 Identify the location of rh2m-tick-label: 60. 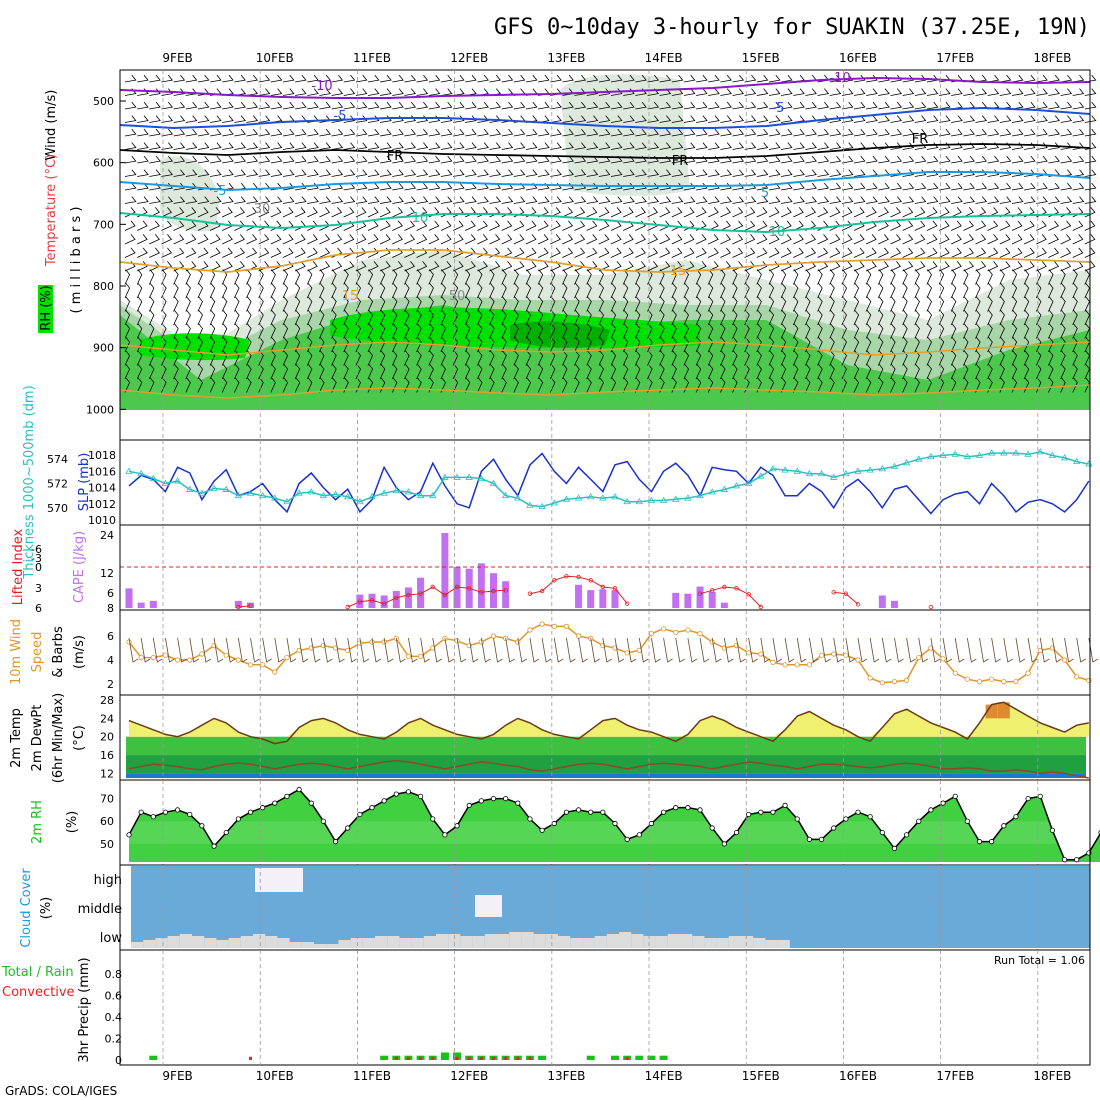
(107, 821).